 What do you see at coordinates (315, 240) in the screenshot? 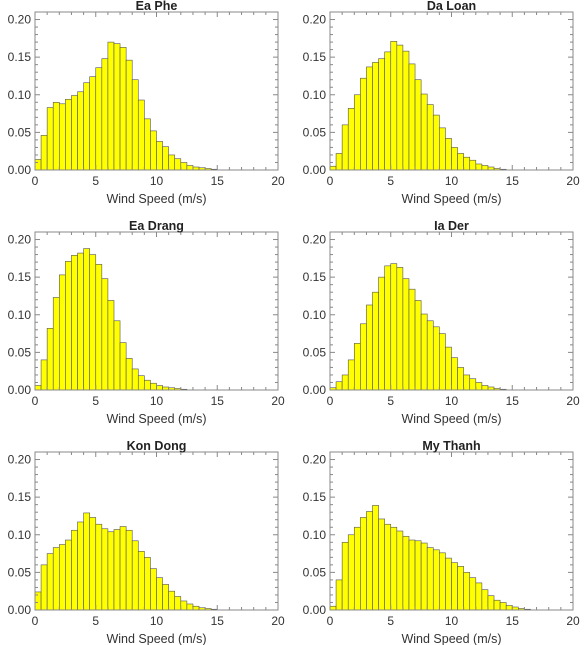
I see `y-tick-label: 0.20` at bounding box center [315, 240].